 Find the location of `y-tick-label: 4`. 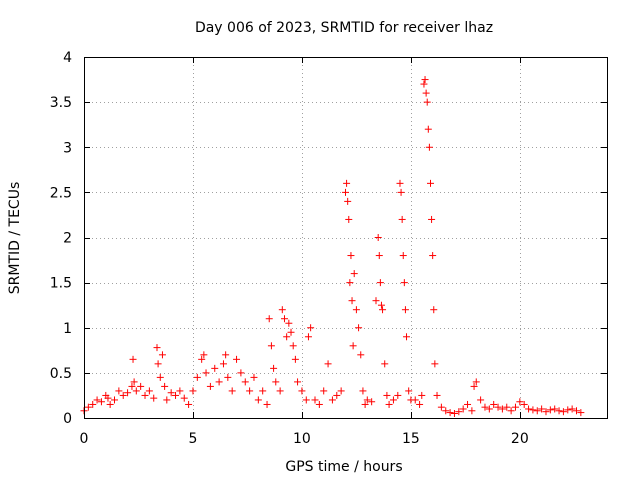

y-tick-label: 4 is located at coordinates (67, 58).